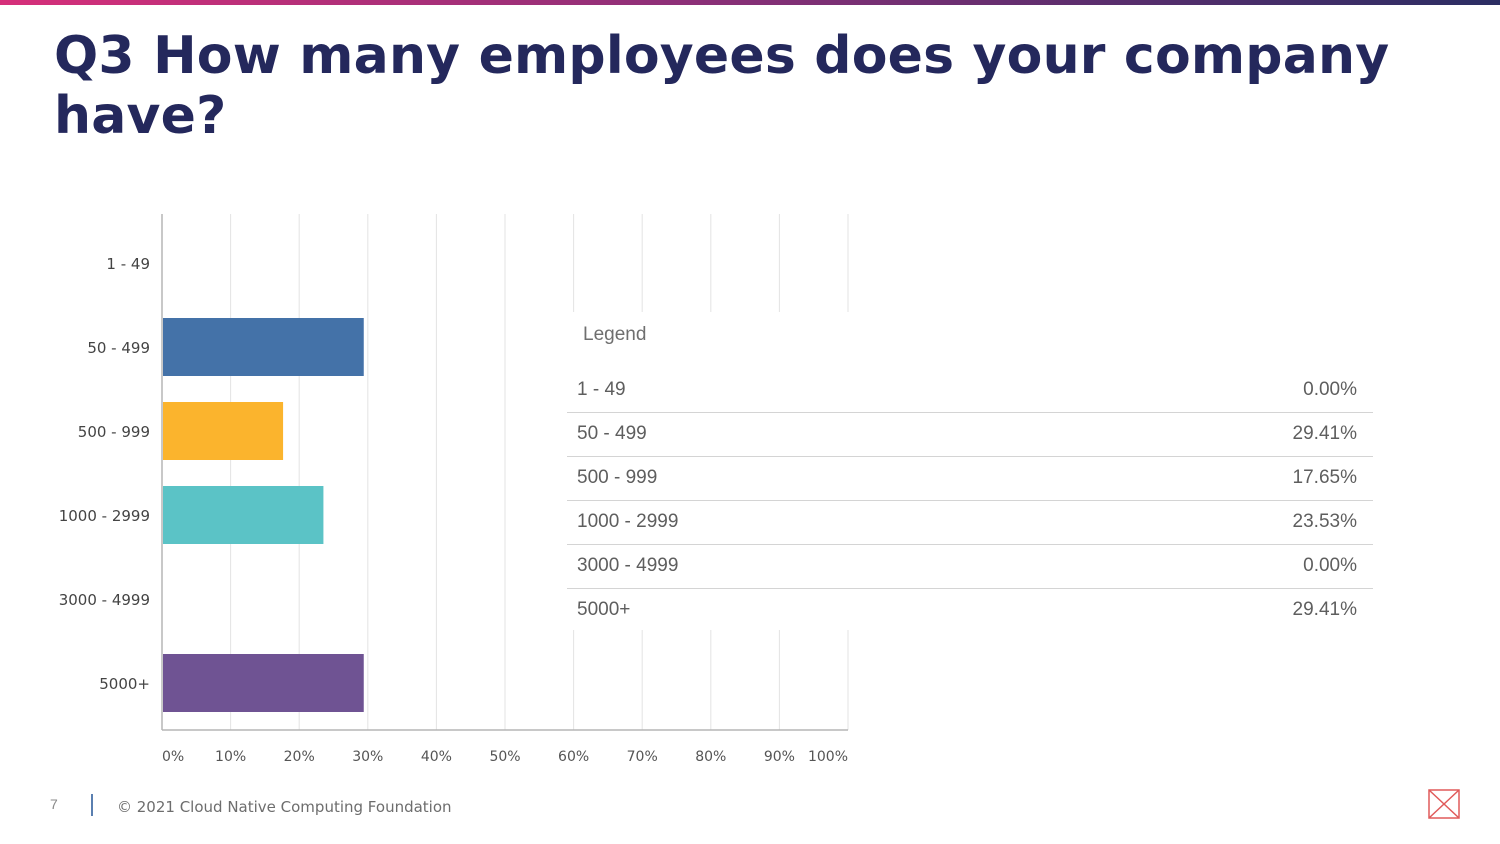  I want to click on footer-divider, so click(92, 805).